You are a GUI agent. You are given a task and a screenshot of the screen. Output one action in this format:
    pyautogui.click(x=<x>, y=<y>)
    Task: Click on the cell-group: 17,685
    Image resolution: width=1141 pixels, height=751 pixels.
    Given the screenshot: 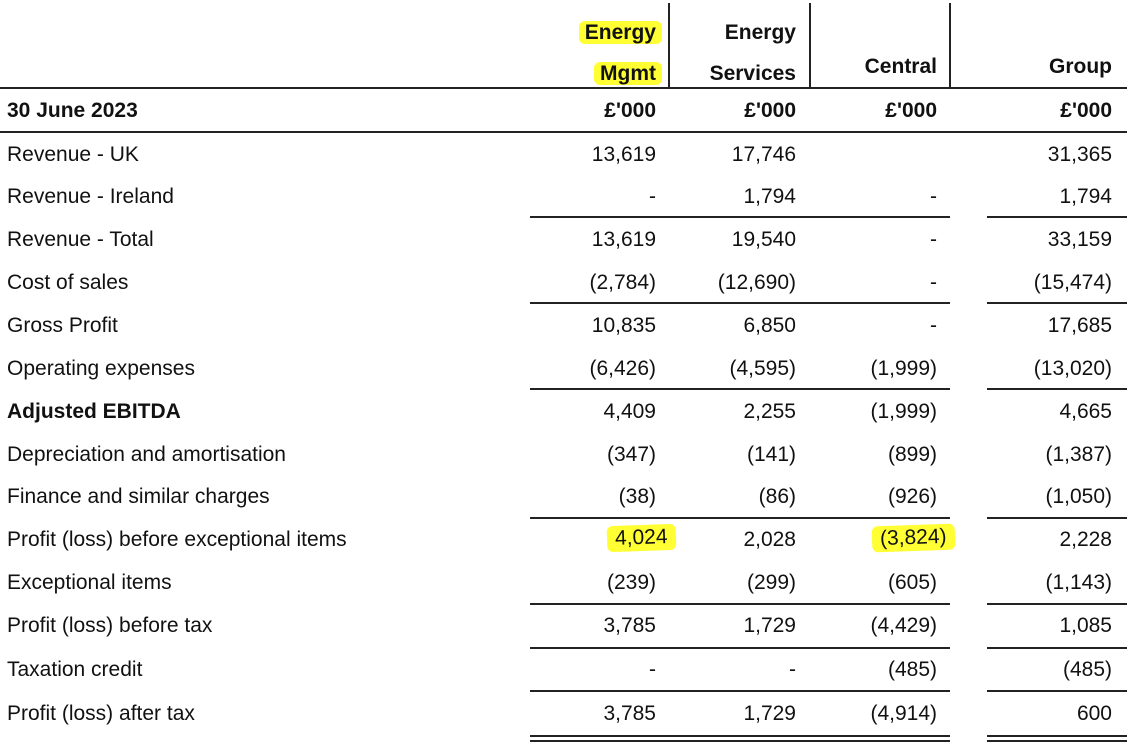 What is the action you would take?
    pyautogui.click(x=1079, y=325)
    